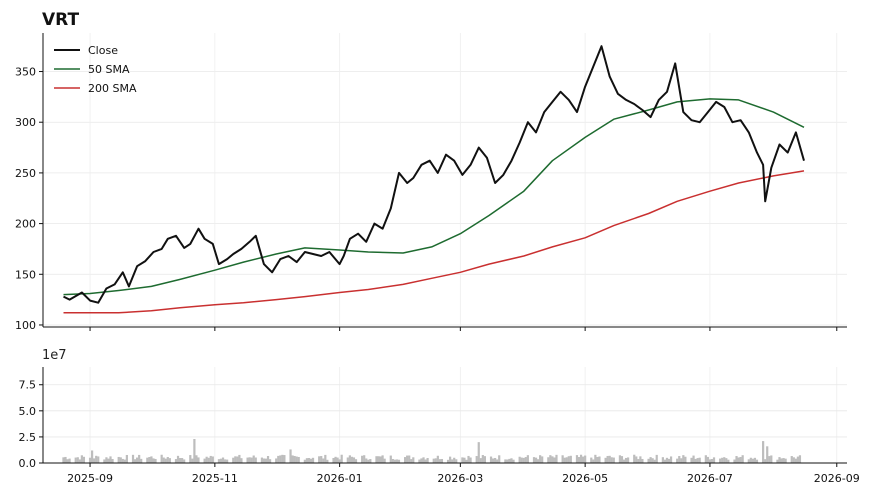 Image resolution: width=869 pixels, height=499 pixels. Describe the element at coordinates (60, 20) in the screenshot. I see `chart-title: VRT` at that location.